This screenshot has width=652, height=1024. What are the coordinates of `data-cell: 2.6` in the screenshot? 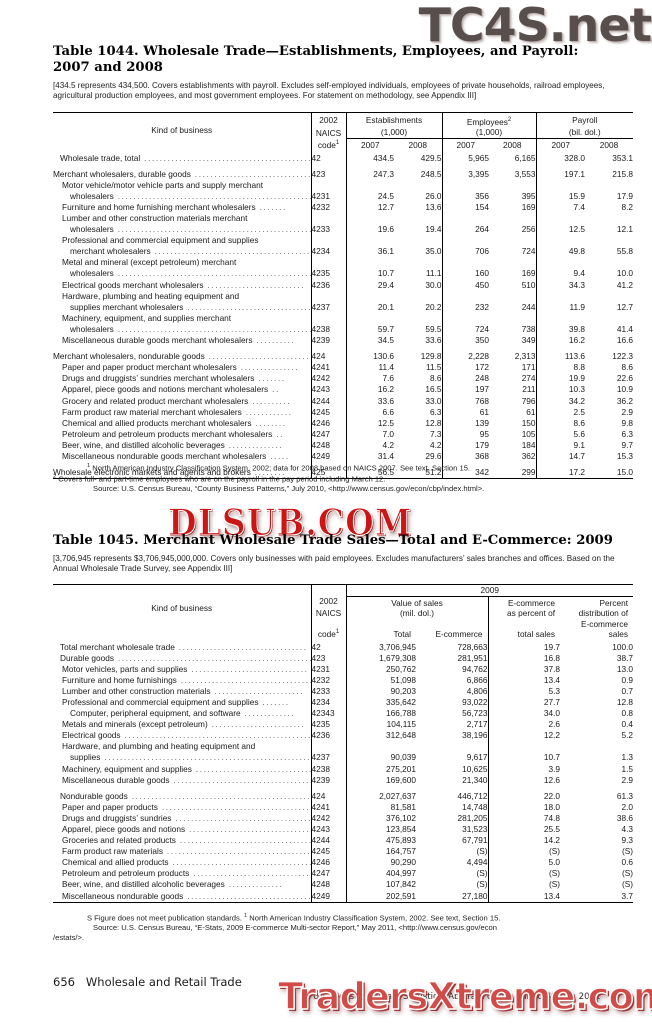 It's located at (523, 725).